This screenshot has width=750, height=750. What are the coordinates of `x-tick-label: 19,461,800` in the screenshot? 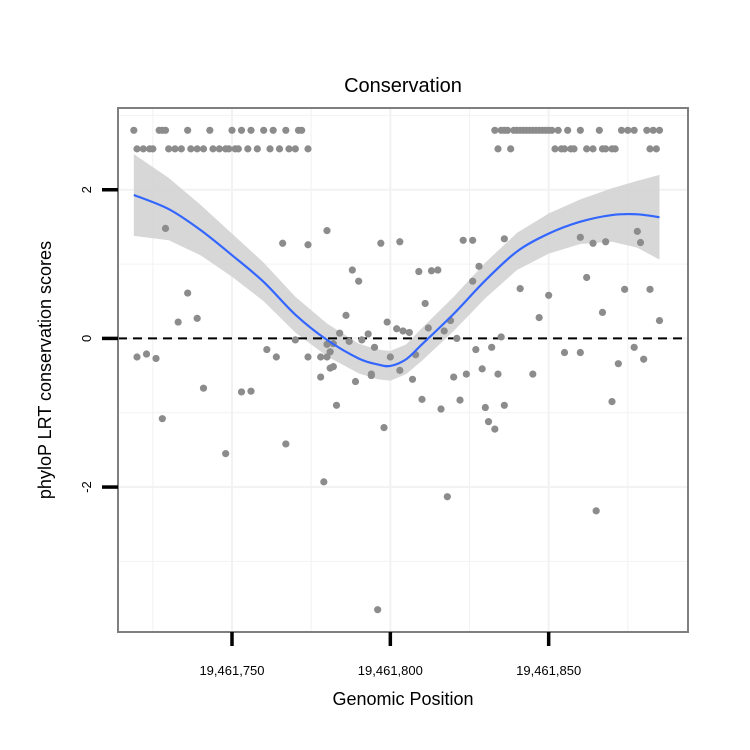 It's located at (390, 670).